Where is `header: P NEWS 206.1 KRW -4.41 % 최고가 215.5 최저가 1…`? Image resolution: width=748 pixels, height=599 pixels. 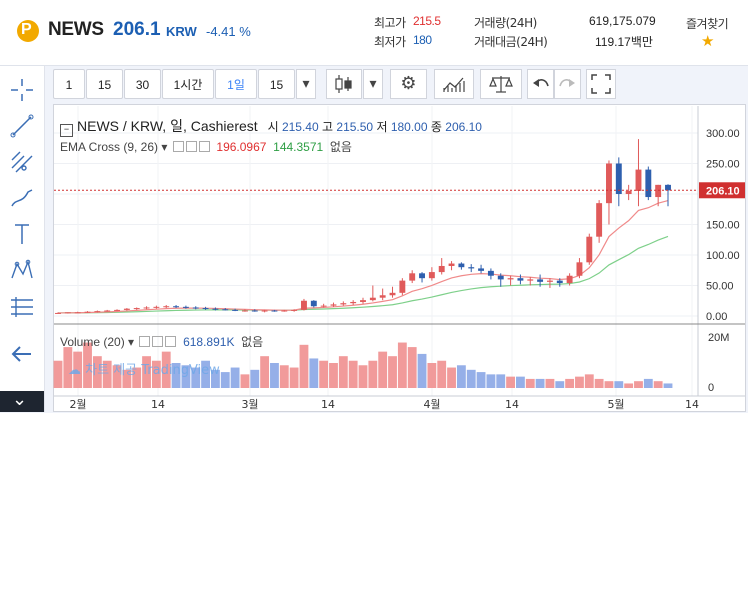
header: P NEWS 206.1 KRW -4.41 % 최고가 215.5 최저가 1… is located at coordinates (374, 32).